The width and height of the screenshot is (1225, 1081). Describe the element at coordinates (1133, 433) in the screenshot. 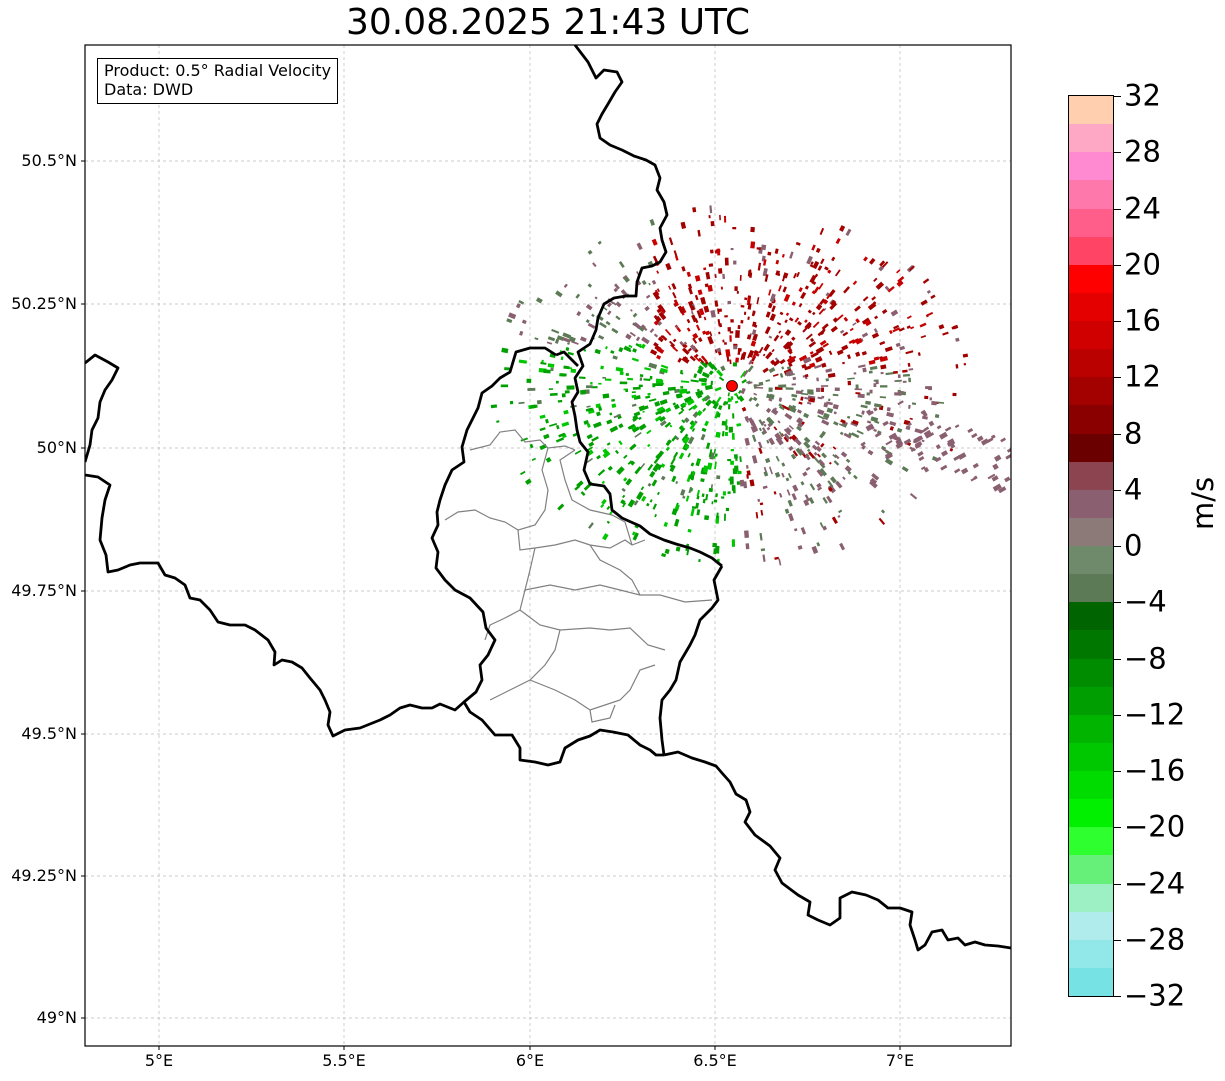

I see `colorbar-tick-label: 8` at that location.